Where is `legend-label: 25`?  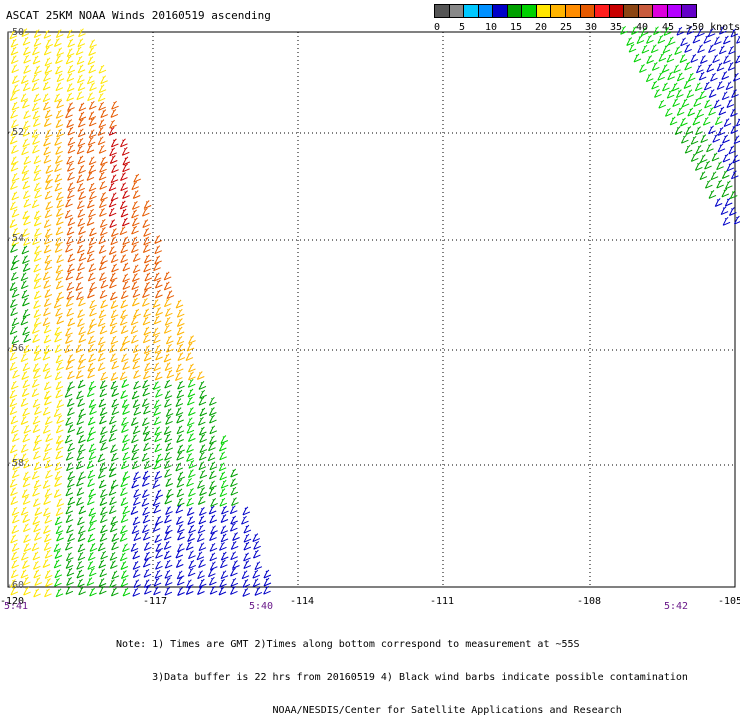 legend-label: 25 is located at coordinates (566, 27).